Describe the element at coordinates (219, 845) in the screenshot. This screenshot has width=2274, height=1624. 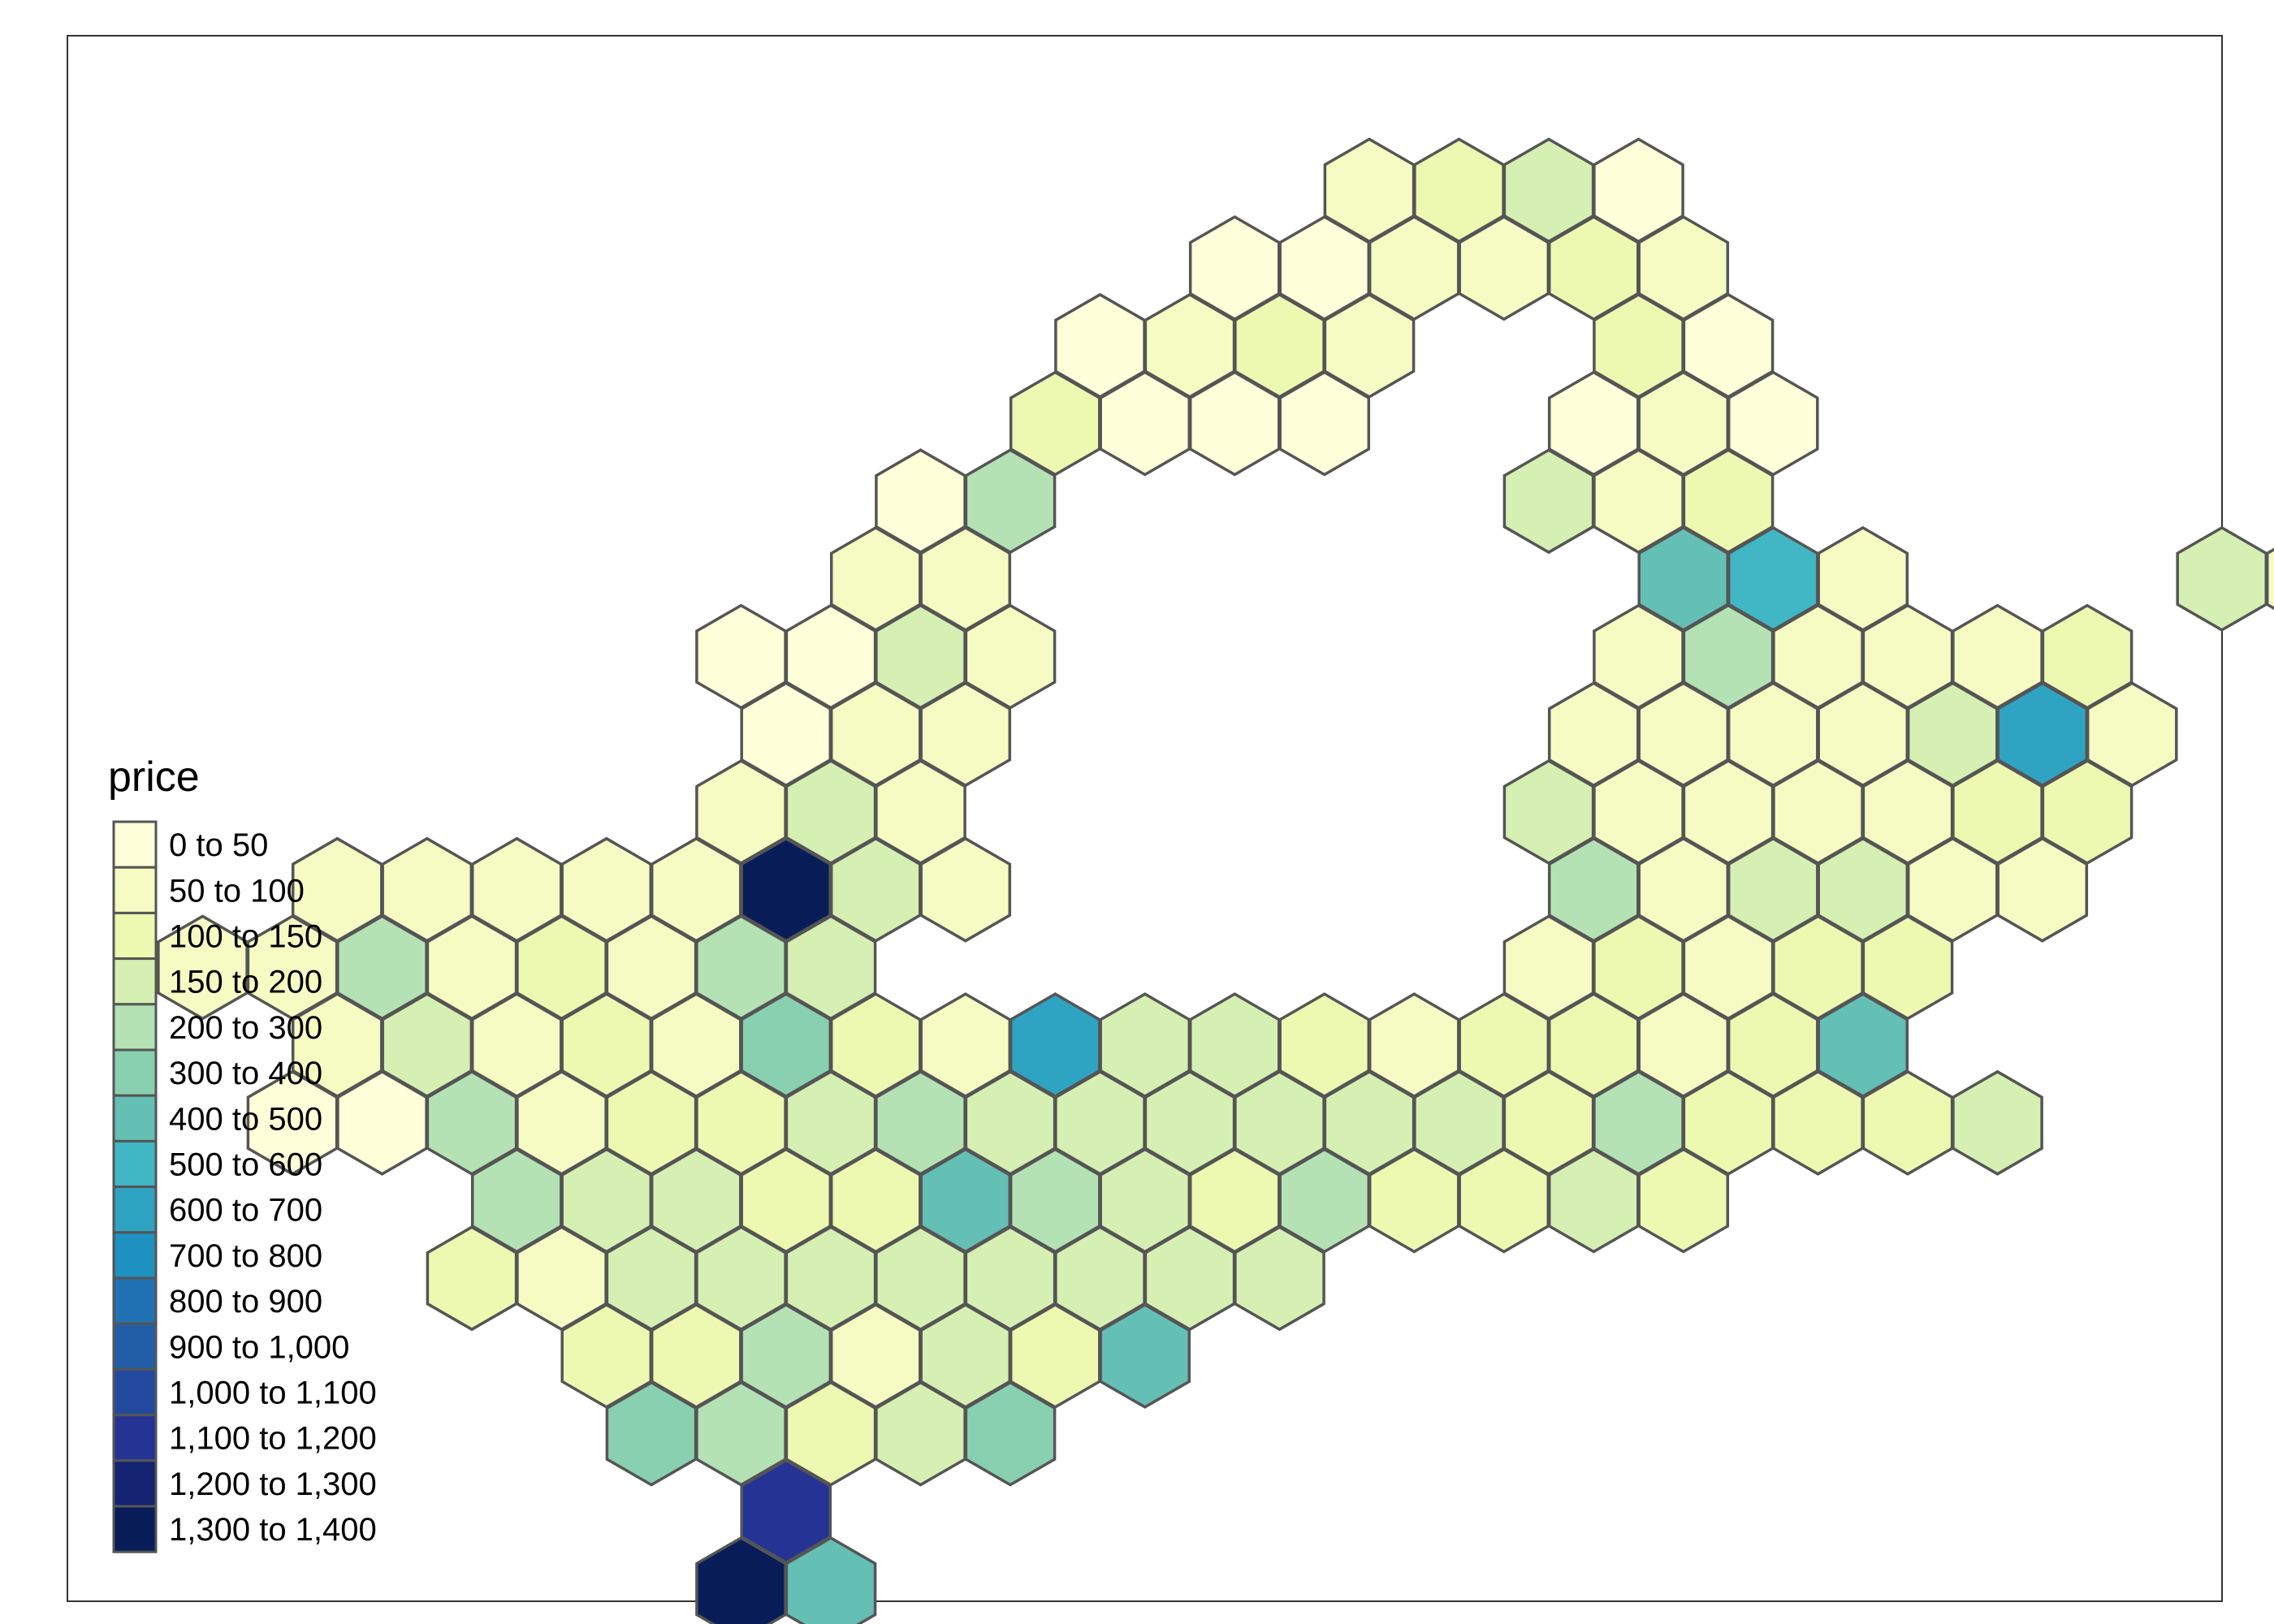
I see `legend-label: 0 to 50` at that location.